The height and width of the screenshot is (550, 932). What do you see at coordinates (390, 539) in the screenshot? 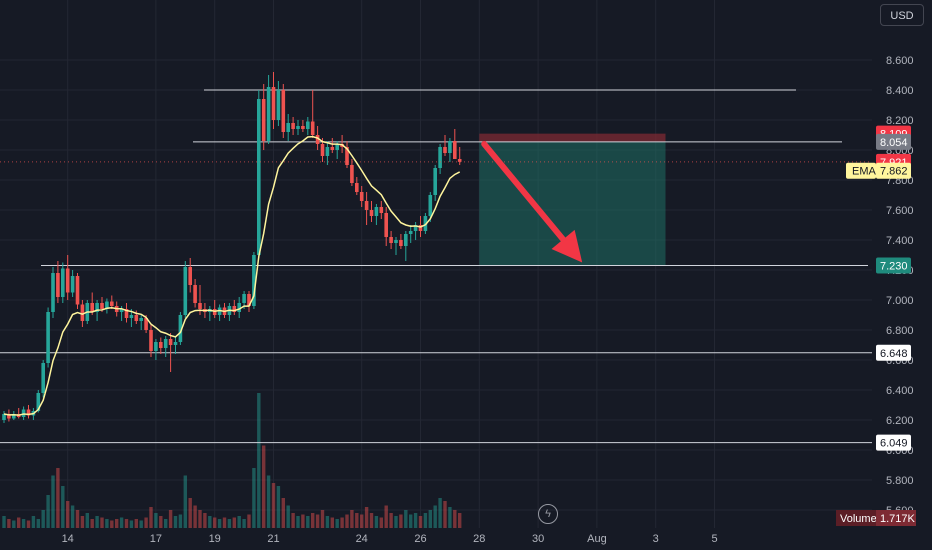
I see `time-axis: 14 17 19 21 24 26 28 30 Aug 3 5` at bounding box center [390, 539].